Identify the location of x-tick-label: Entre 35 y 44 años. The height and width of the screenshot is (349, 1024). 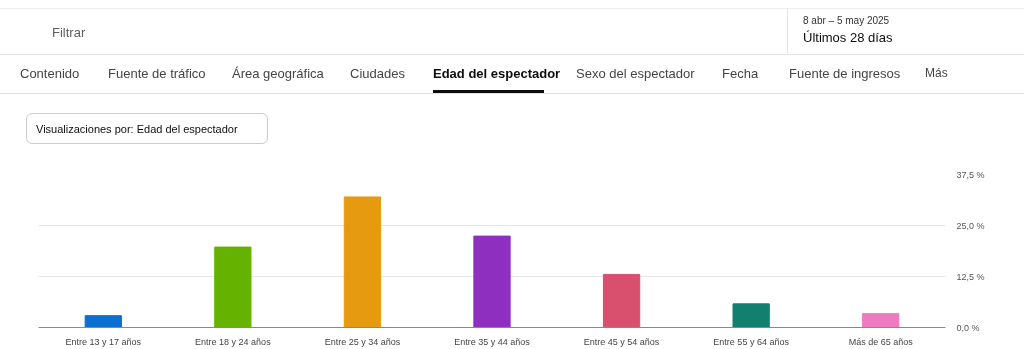
(492, 341).